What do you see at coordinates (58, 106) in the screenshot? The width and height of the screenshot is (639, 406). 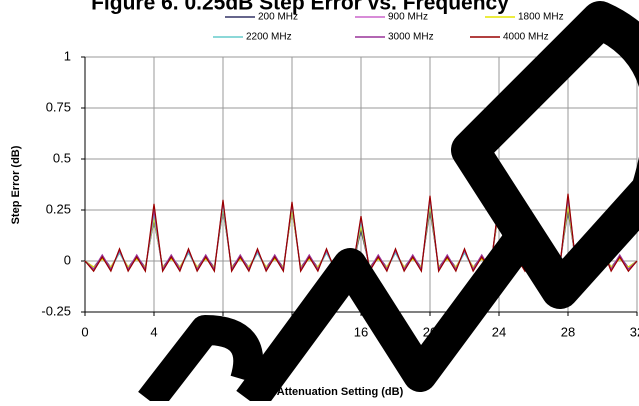 I see `y-tick-label: 0.75` at bounding box center [58, 106].